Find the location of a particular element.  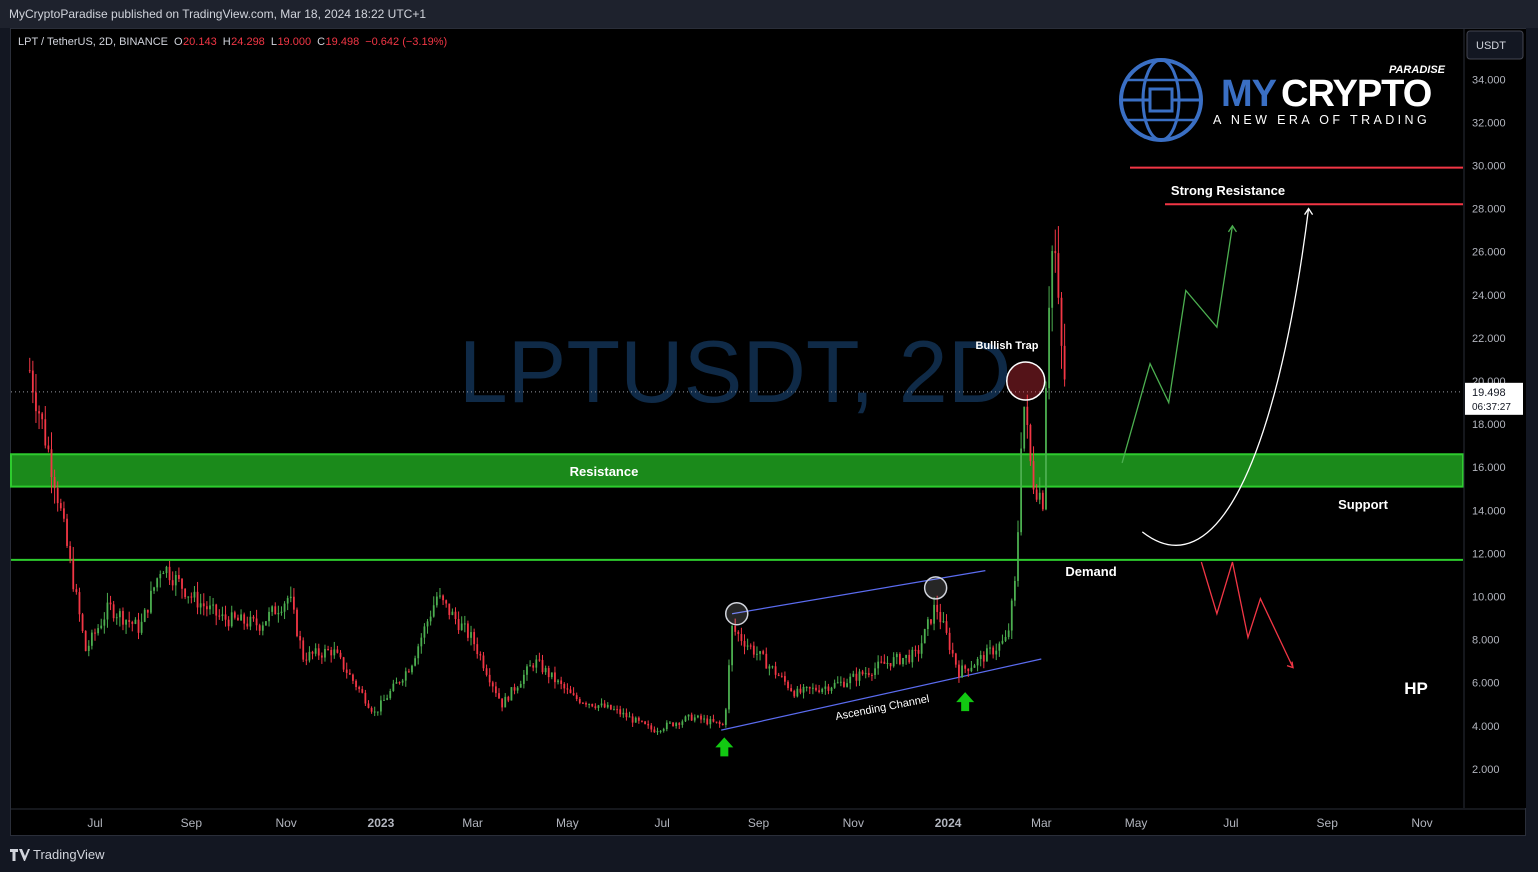

hp-label: HP is located at coordinates (1416, 688).